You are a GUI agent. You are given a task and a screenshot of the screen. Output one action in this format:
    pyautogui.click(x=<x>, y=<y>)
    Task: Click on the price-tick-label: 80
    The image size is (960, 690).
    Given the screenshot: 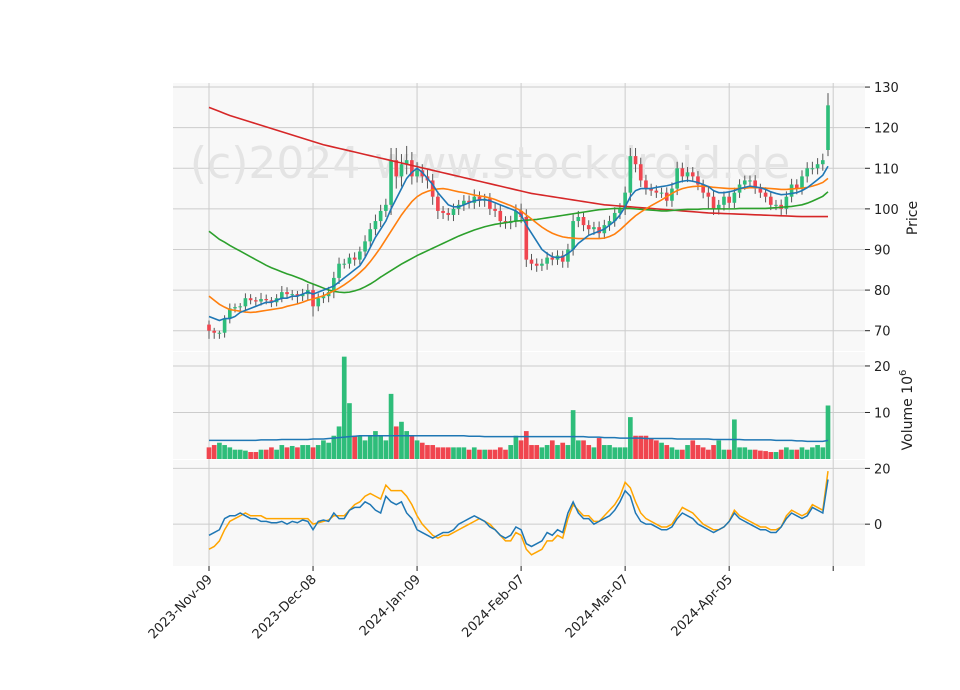 What is the action you would take?
    pyautogui.click(x=882, y=291)
    